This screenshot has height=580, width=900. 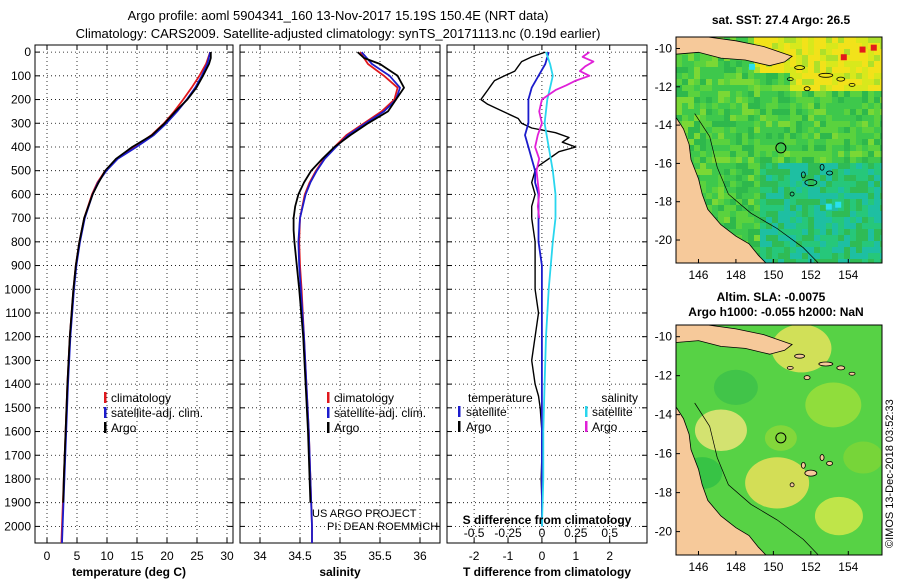 What do you see at coordinates (21, 123) in the screenshot?
I see `depth-tick-label: 300` at bounding box center [21, 123].